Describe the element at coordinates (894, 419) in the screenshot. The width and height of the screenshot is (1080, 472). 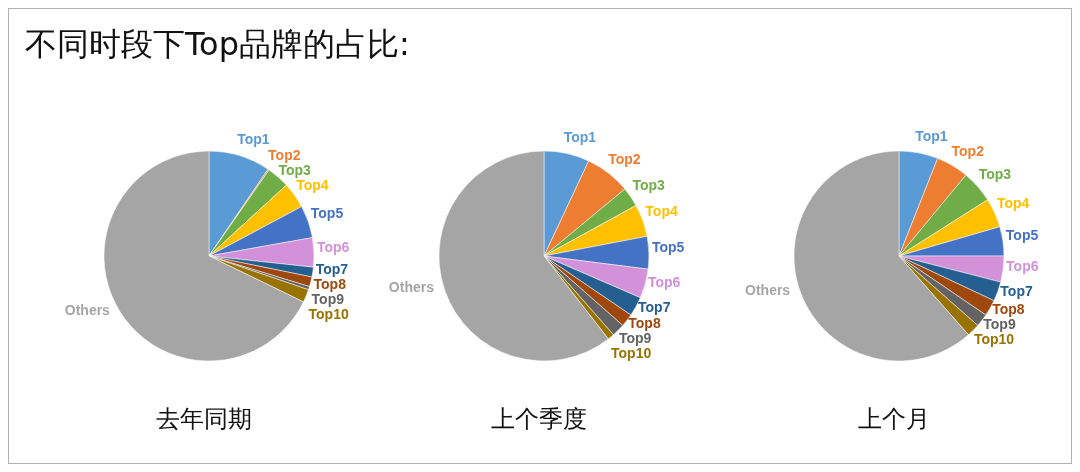
I see `text: 上个月` at that location.